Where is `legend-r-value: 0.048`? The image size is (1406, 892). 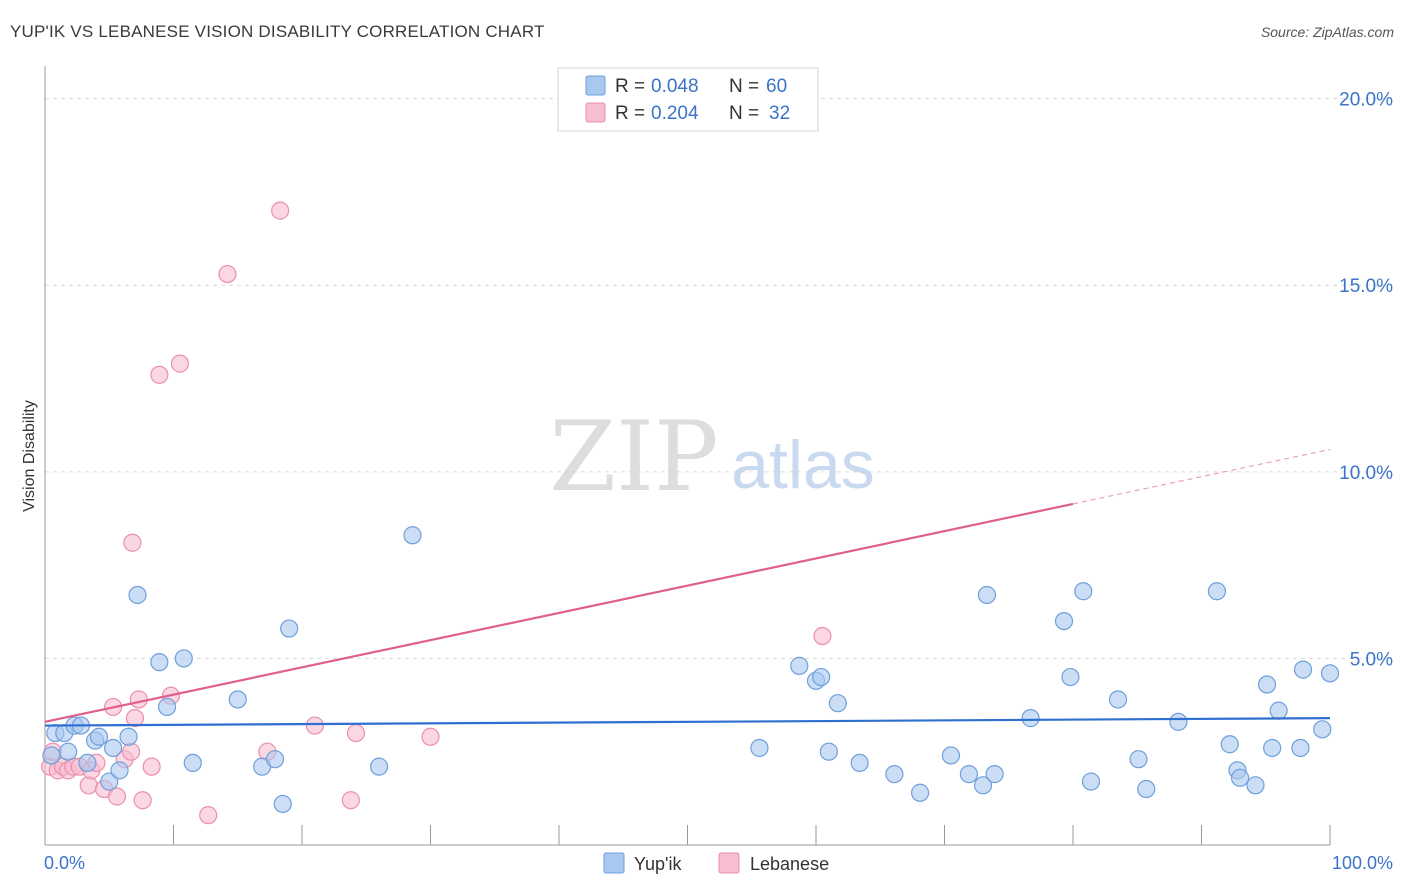 legend-r-value: 0.048 is located at coordinates (675, 86).